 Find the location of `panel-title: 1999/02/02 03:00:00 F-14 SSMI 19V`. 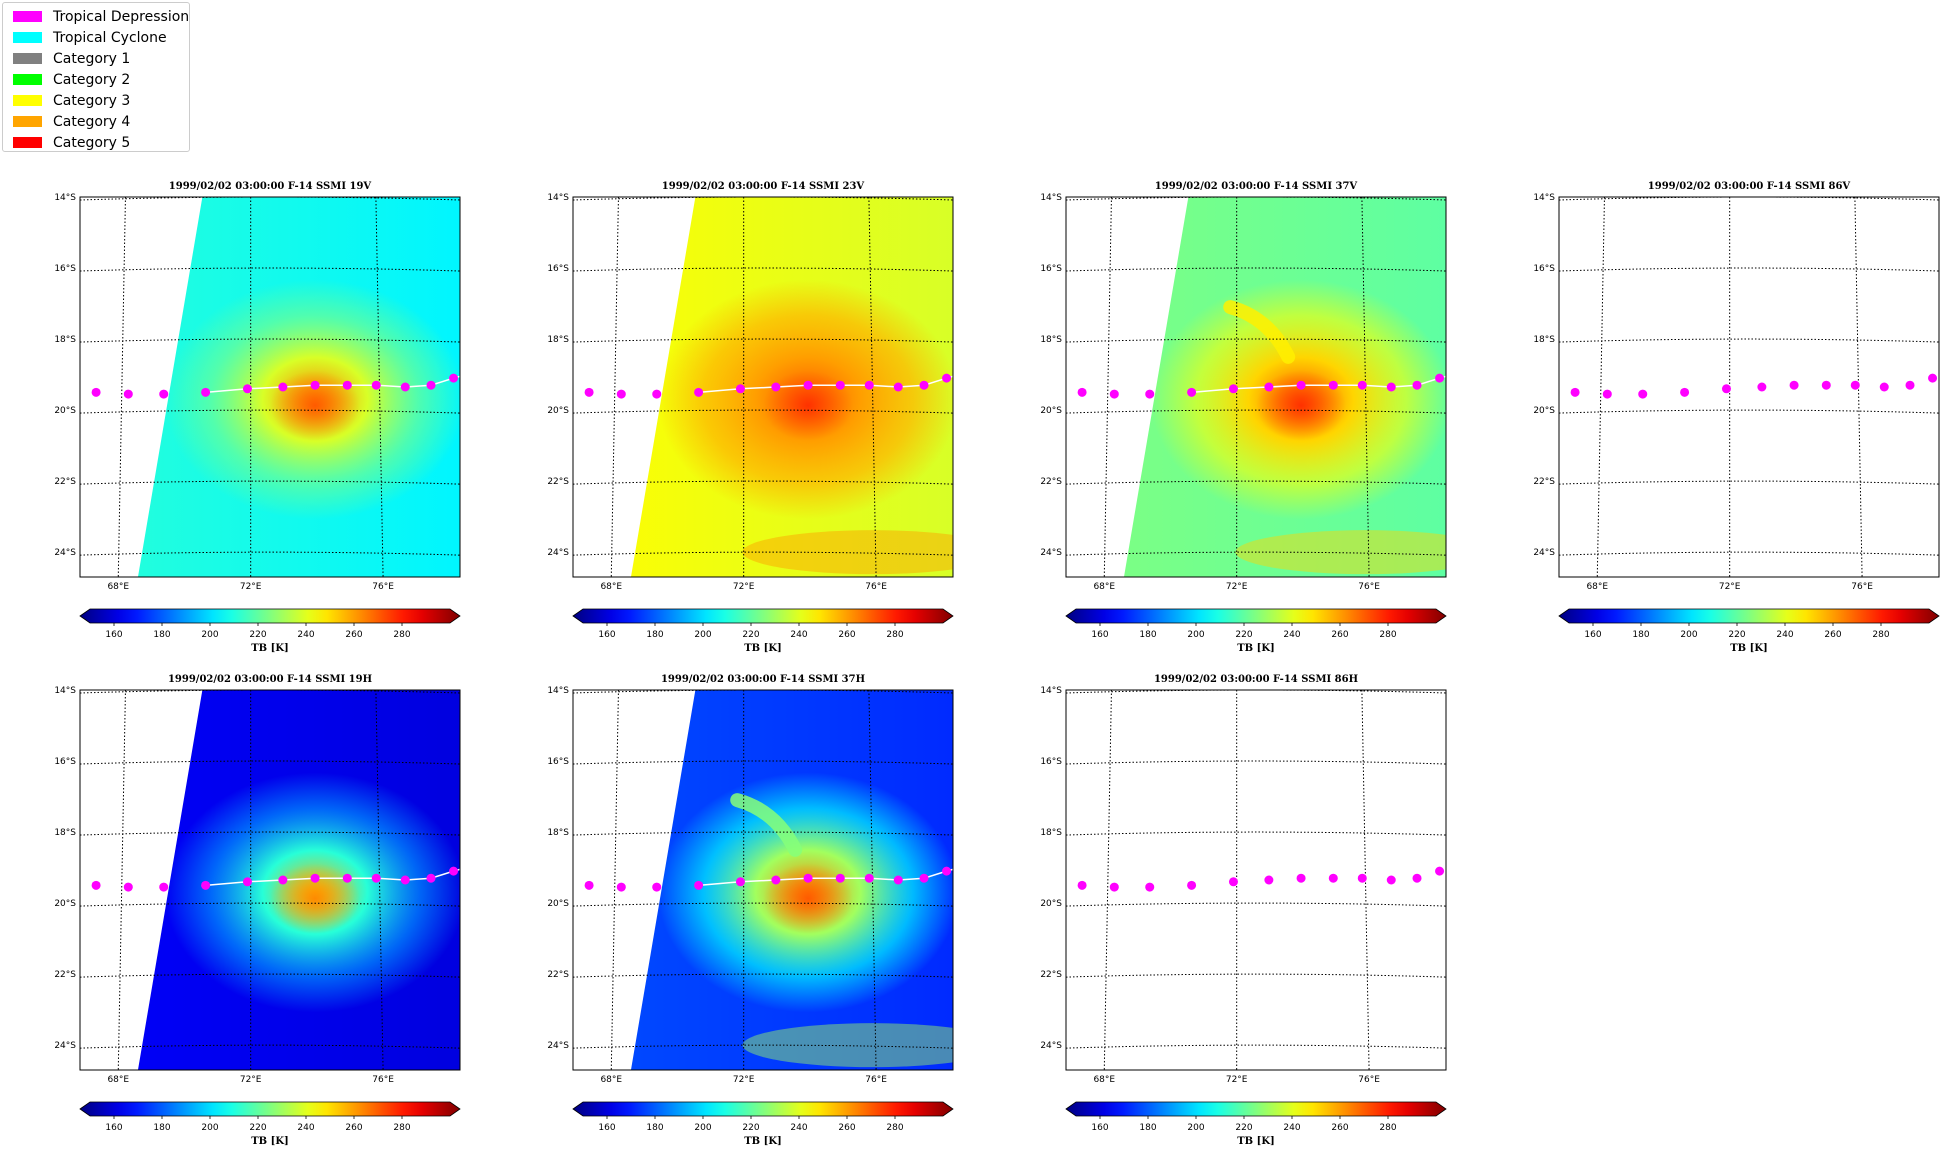

panel-title: 1999/02/02 03:00:00 F-14 SSMI 19V is located at coordinates (270, 186).